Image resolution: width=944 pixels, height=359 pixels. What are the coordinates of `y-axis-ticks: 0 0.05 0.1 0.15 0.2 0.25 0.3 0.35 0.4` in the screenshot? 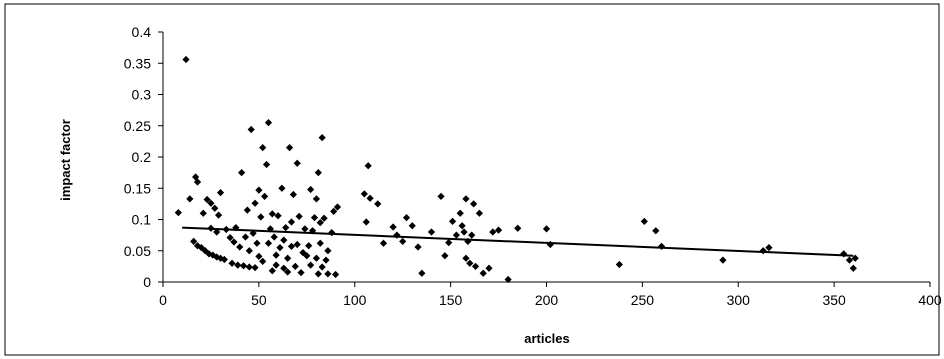 It's located at (143, 157).